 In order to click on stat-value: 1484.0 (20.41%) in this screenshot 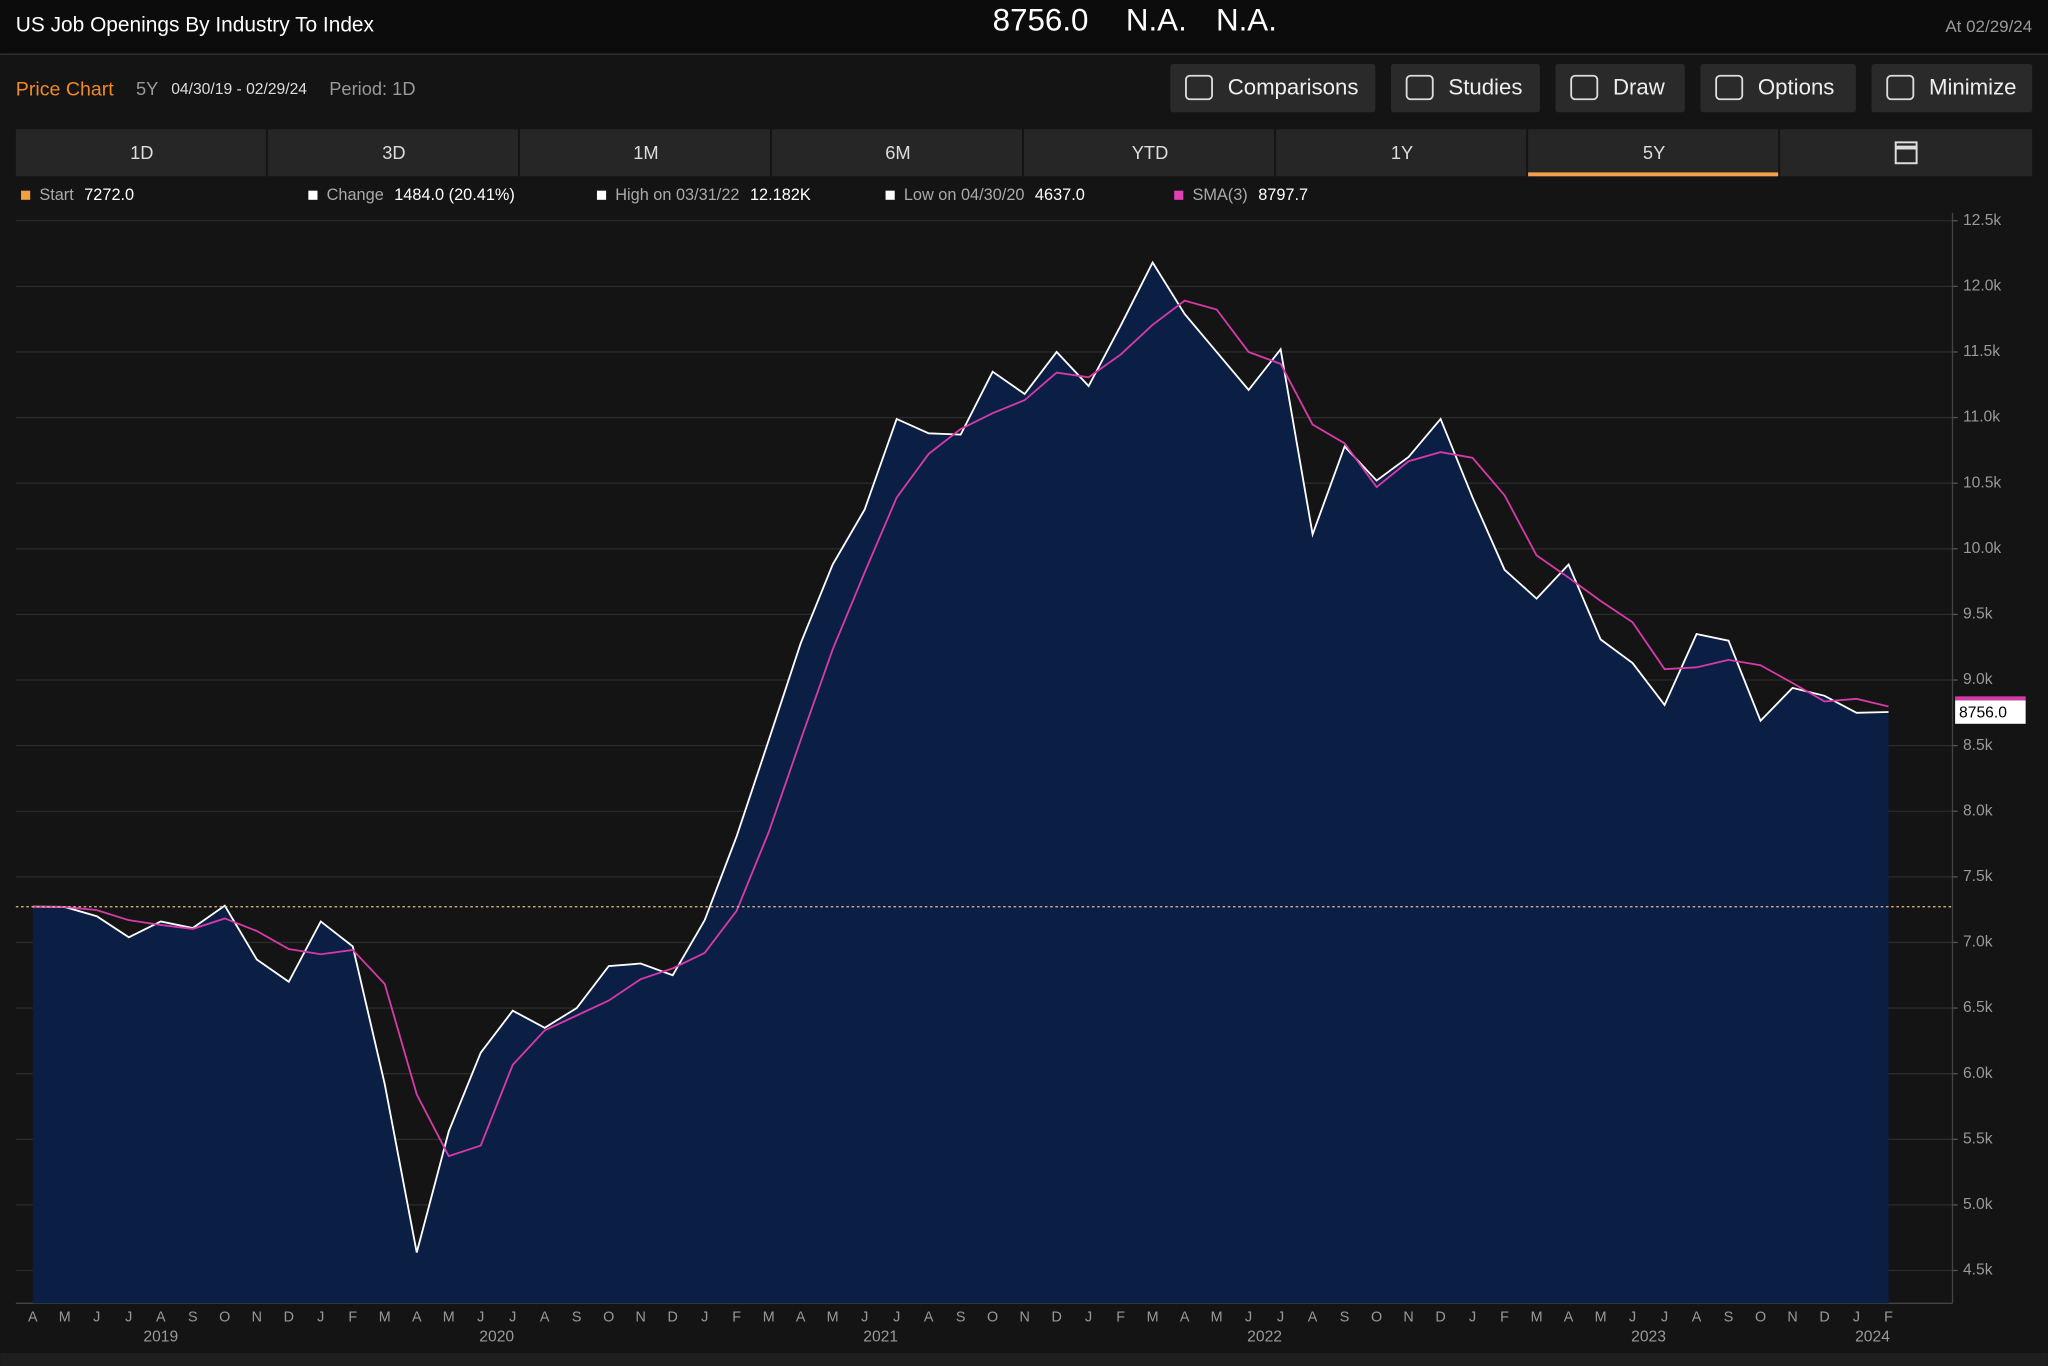, I will do `click(454, 195)`.